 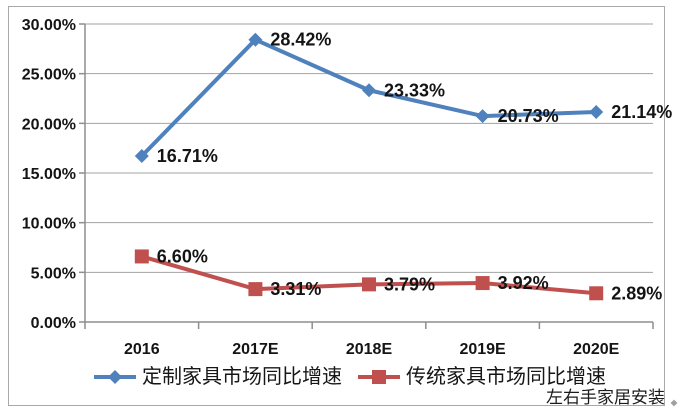 What do you see at coordinates (369, 349) in the screenshot?
I see `x-axis-tick-label: 2018E` at bounding box center [369, 349].